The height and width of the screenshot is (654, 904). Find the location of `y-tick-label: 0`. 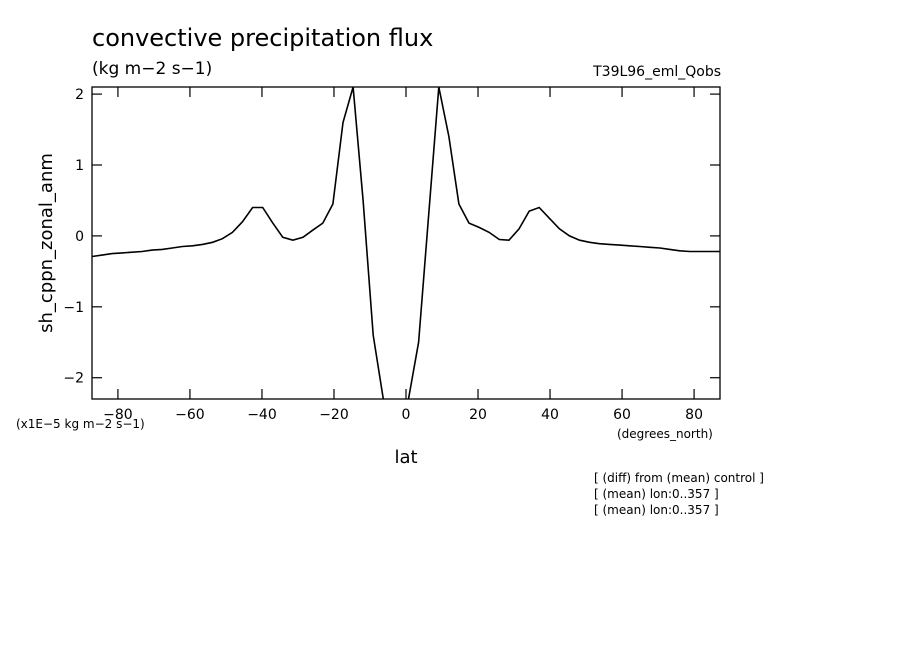

y-tick-label: 0 is located at coordinates (79, 237).